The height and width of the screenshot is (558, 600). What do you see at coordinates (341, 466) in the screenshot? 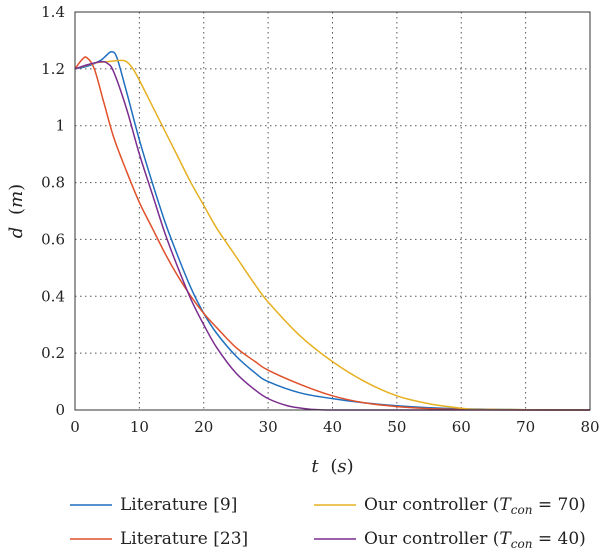
I see `x-axis-label-unit: s` at bounding box center [341, 466].